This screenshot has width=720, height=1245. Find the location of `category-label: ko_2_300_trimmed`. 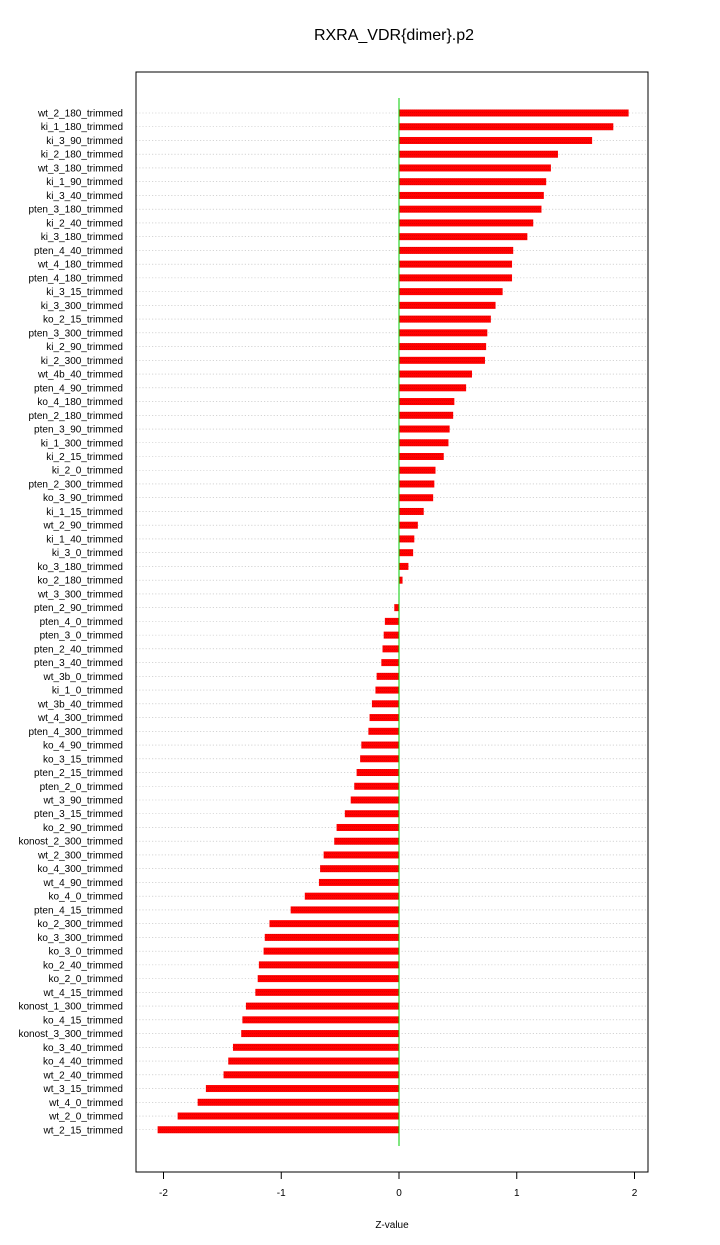

category-label: ko_2_300_trimmed is located at coordinates (80, 924).